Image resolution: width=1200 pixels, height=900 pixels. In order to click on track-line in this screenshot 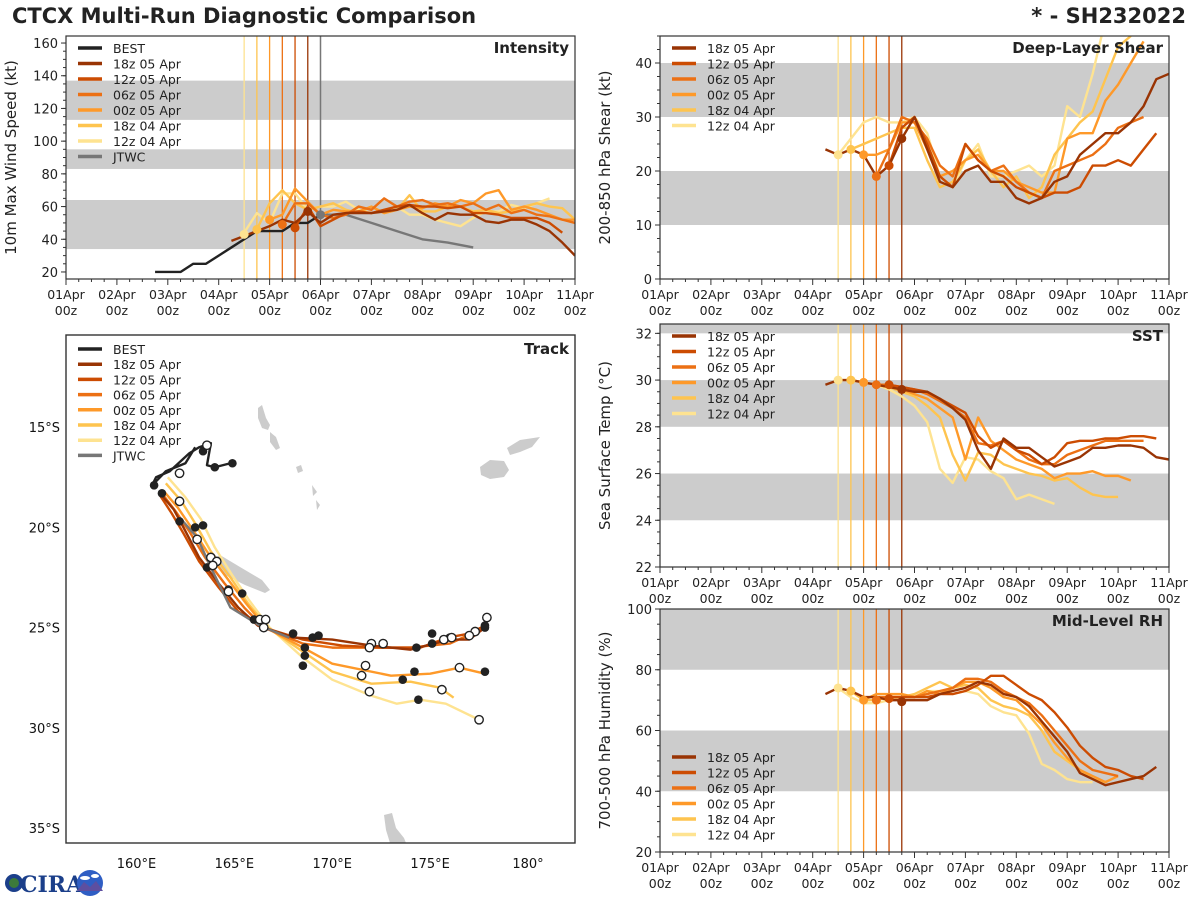, I will do `click(324, 583)`.